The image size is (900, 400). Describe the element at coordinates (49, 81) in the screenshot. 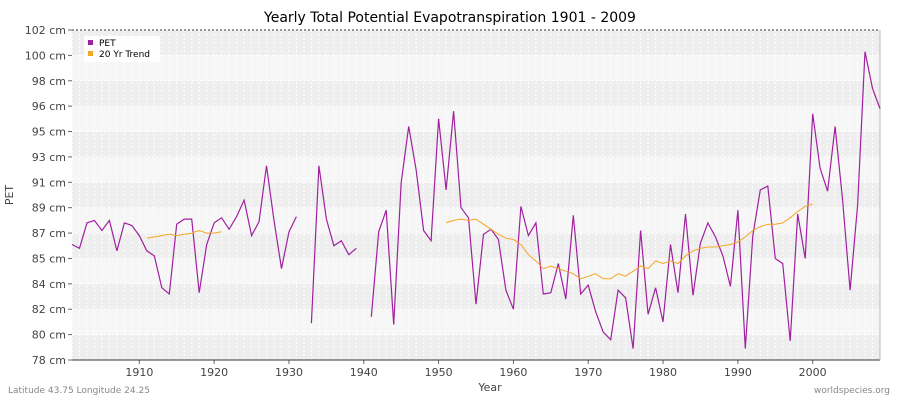

I see `y-tick-label: 98 cm` at that location.